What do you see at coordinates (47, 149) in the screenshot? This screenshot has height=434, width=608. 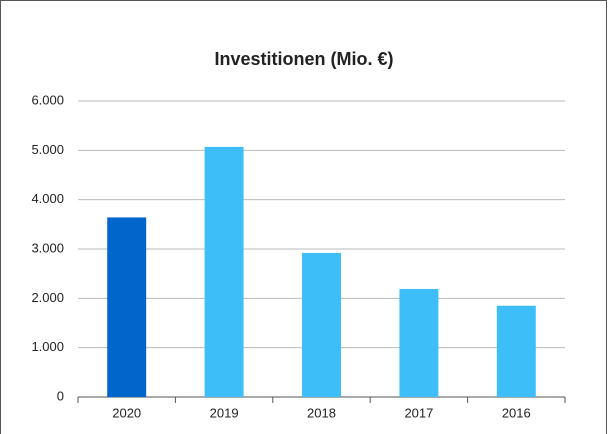 I see `y-tick-label: 5.000` at bounding box center [47, 149].